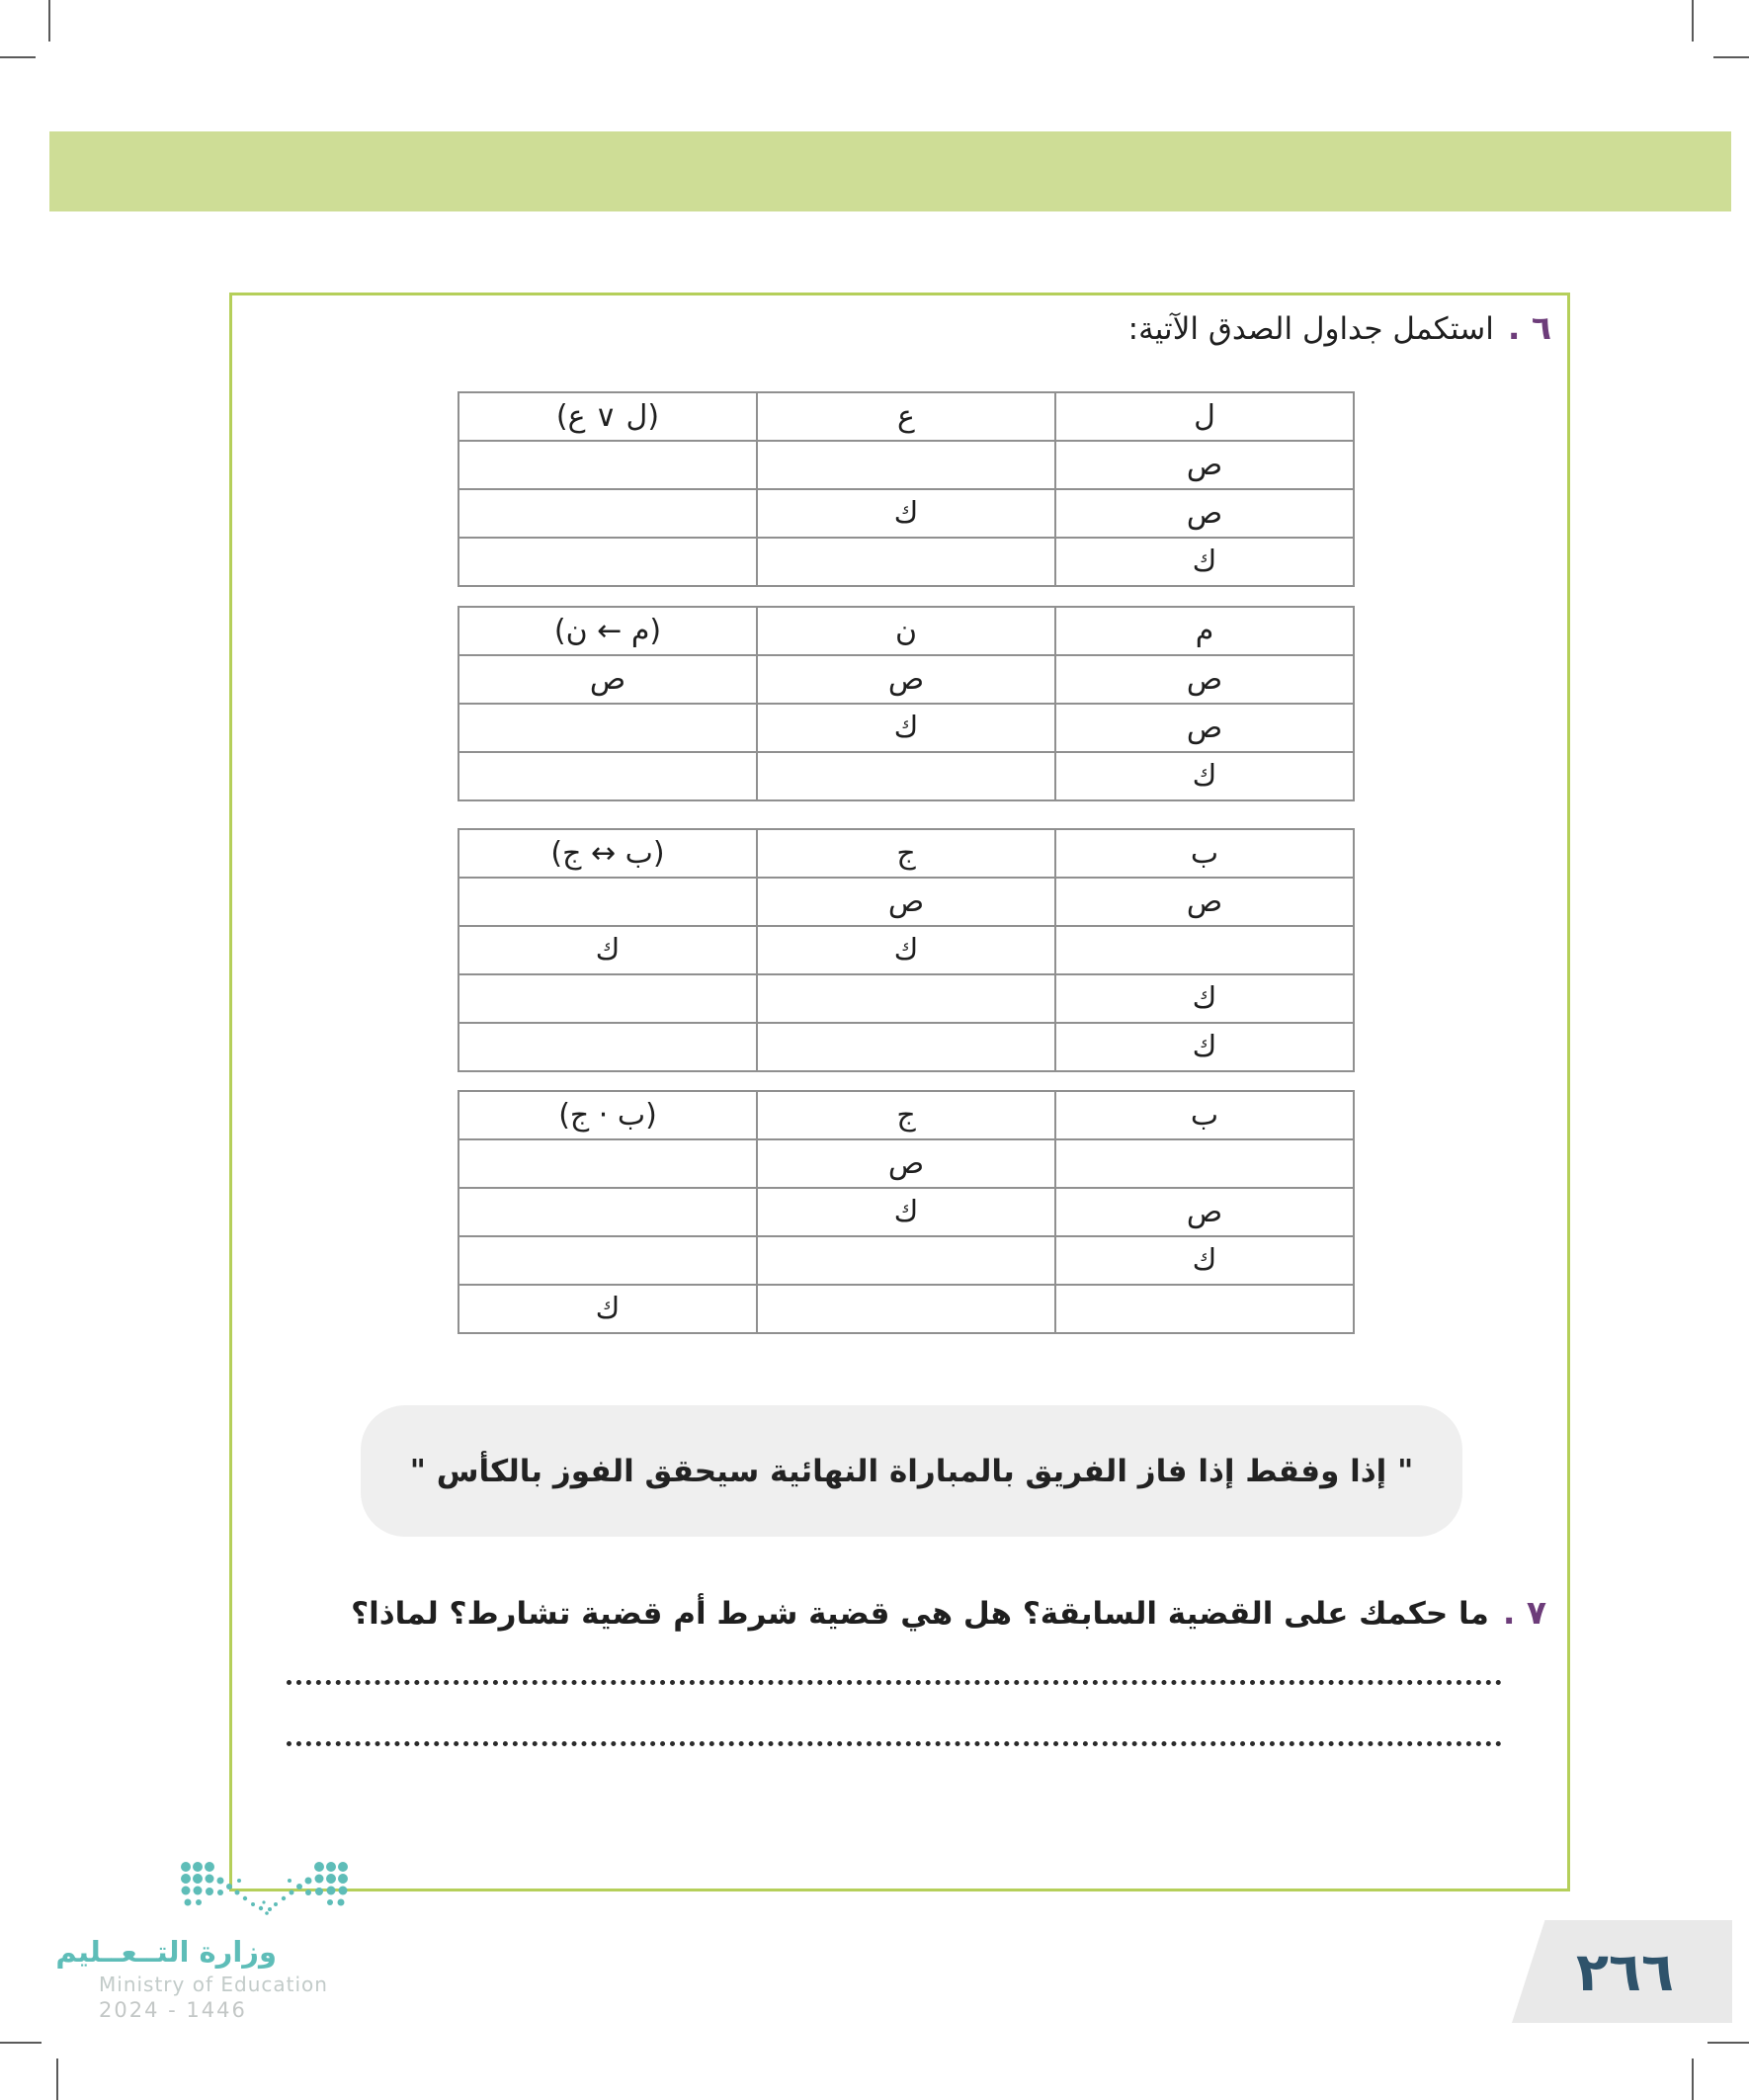 The height and width of the screenshot is (2100, 1749). I want to click on page-number-badge: ٢٦٦, so click(1622, 1971).